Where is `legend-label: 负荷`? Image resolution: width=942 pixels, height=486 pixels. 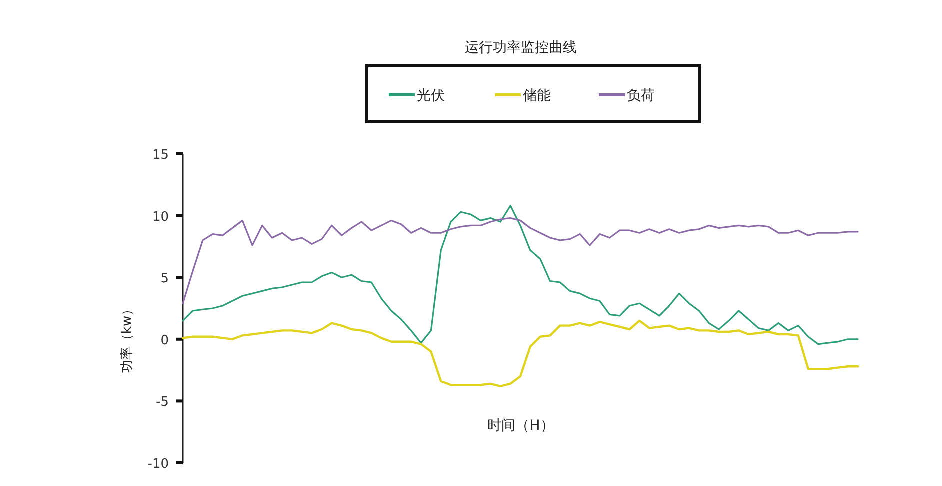 legend-label: 负荷 is located at coordinates (641, 96).